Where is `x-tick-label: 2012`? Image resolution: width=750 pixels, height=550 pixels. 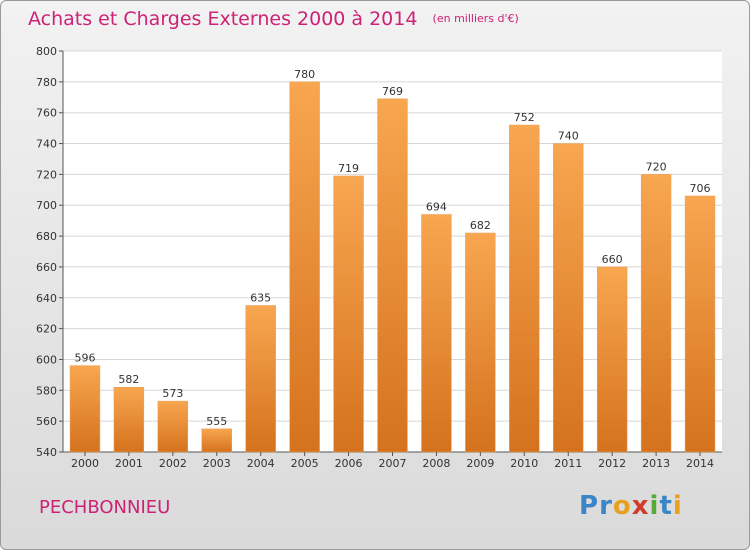
x-tick-label: 2012 is located at coordinates (612, 463).